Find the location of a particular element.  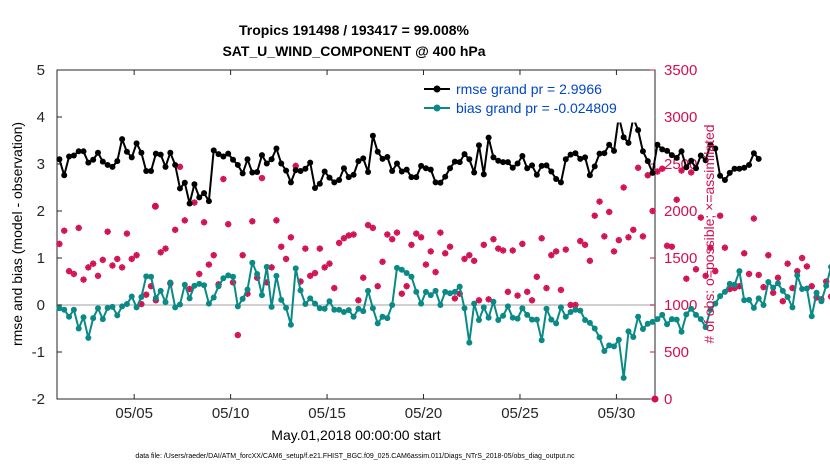

y-tick-label: 1 is located at coordinates (41, 258).